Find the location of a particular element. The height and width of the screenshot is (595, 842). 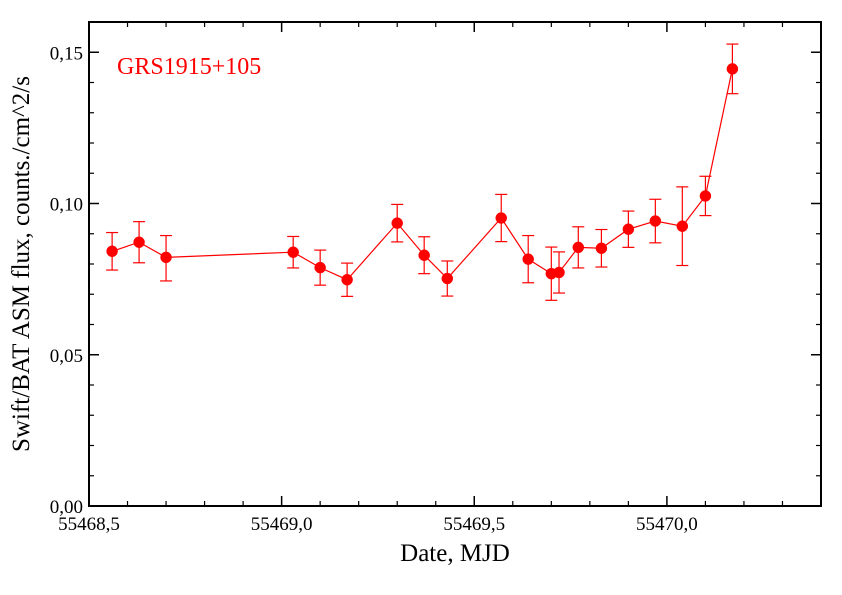

y-axis-label: Swift/BAT ASM flux, counts./cm^2/s is located at coordinates (21, 264).